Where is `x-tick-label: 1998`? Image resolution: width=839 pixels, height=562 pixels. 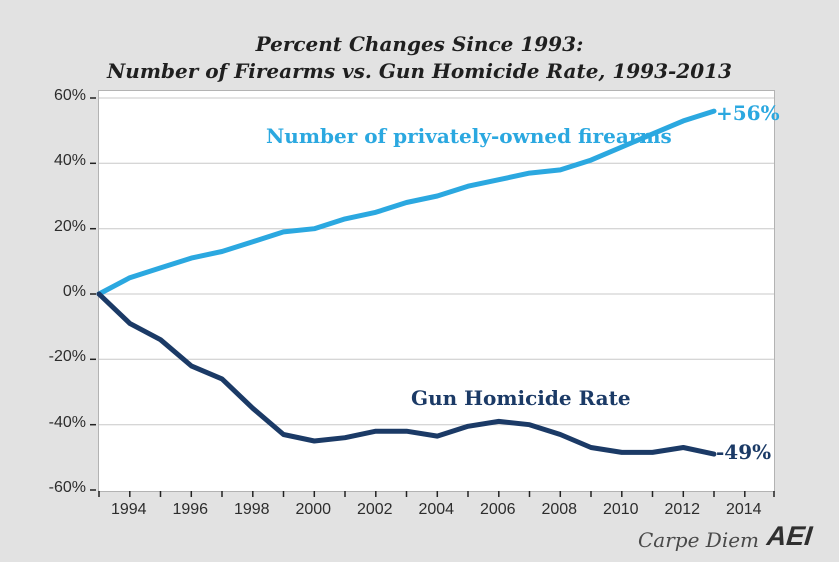 x-tick-label: 1998 is located at coordinates (251, 509).